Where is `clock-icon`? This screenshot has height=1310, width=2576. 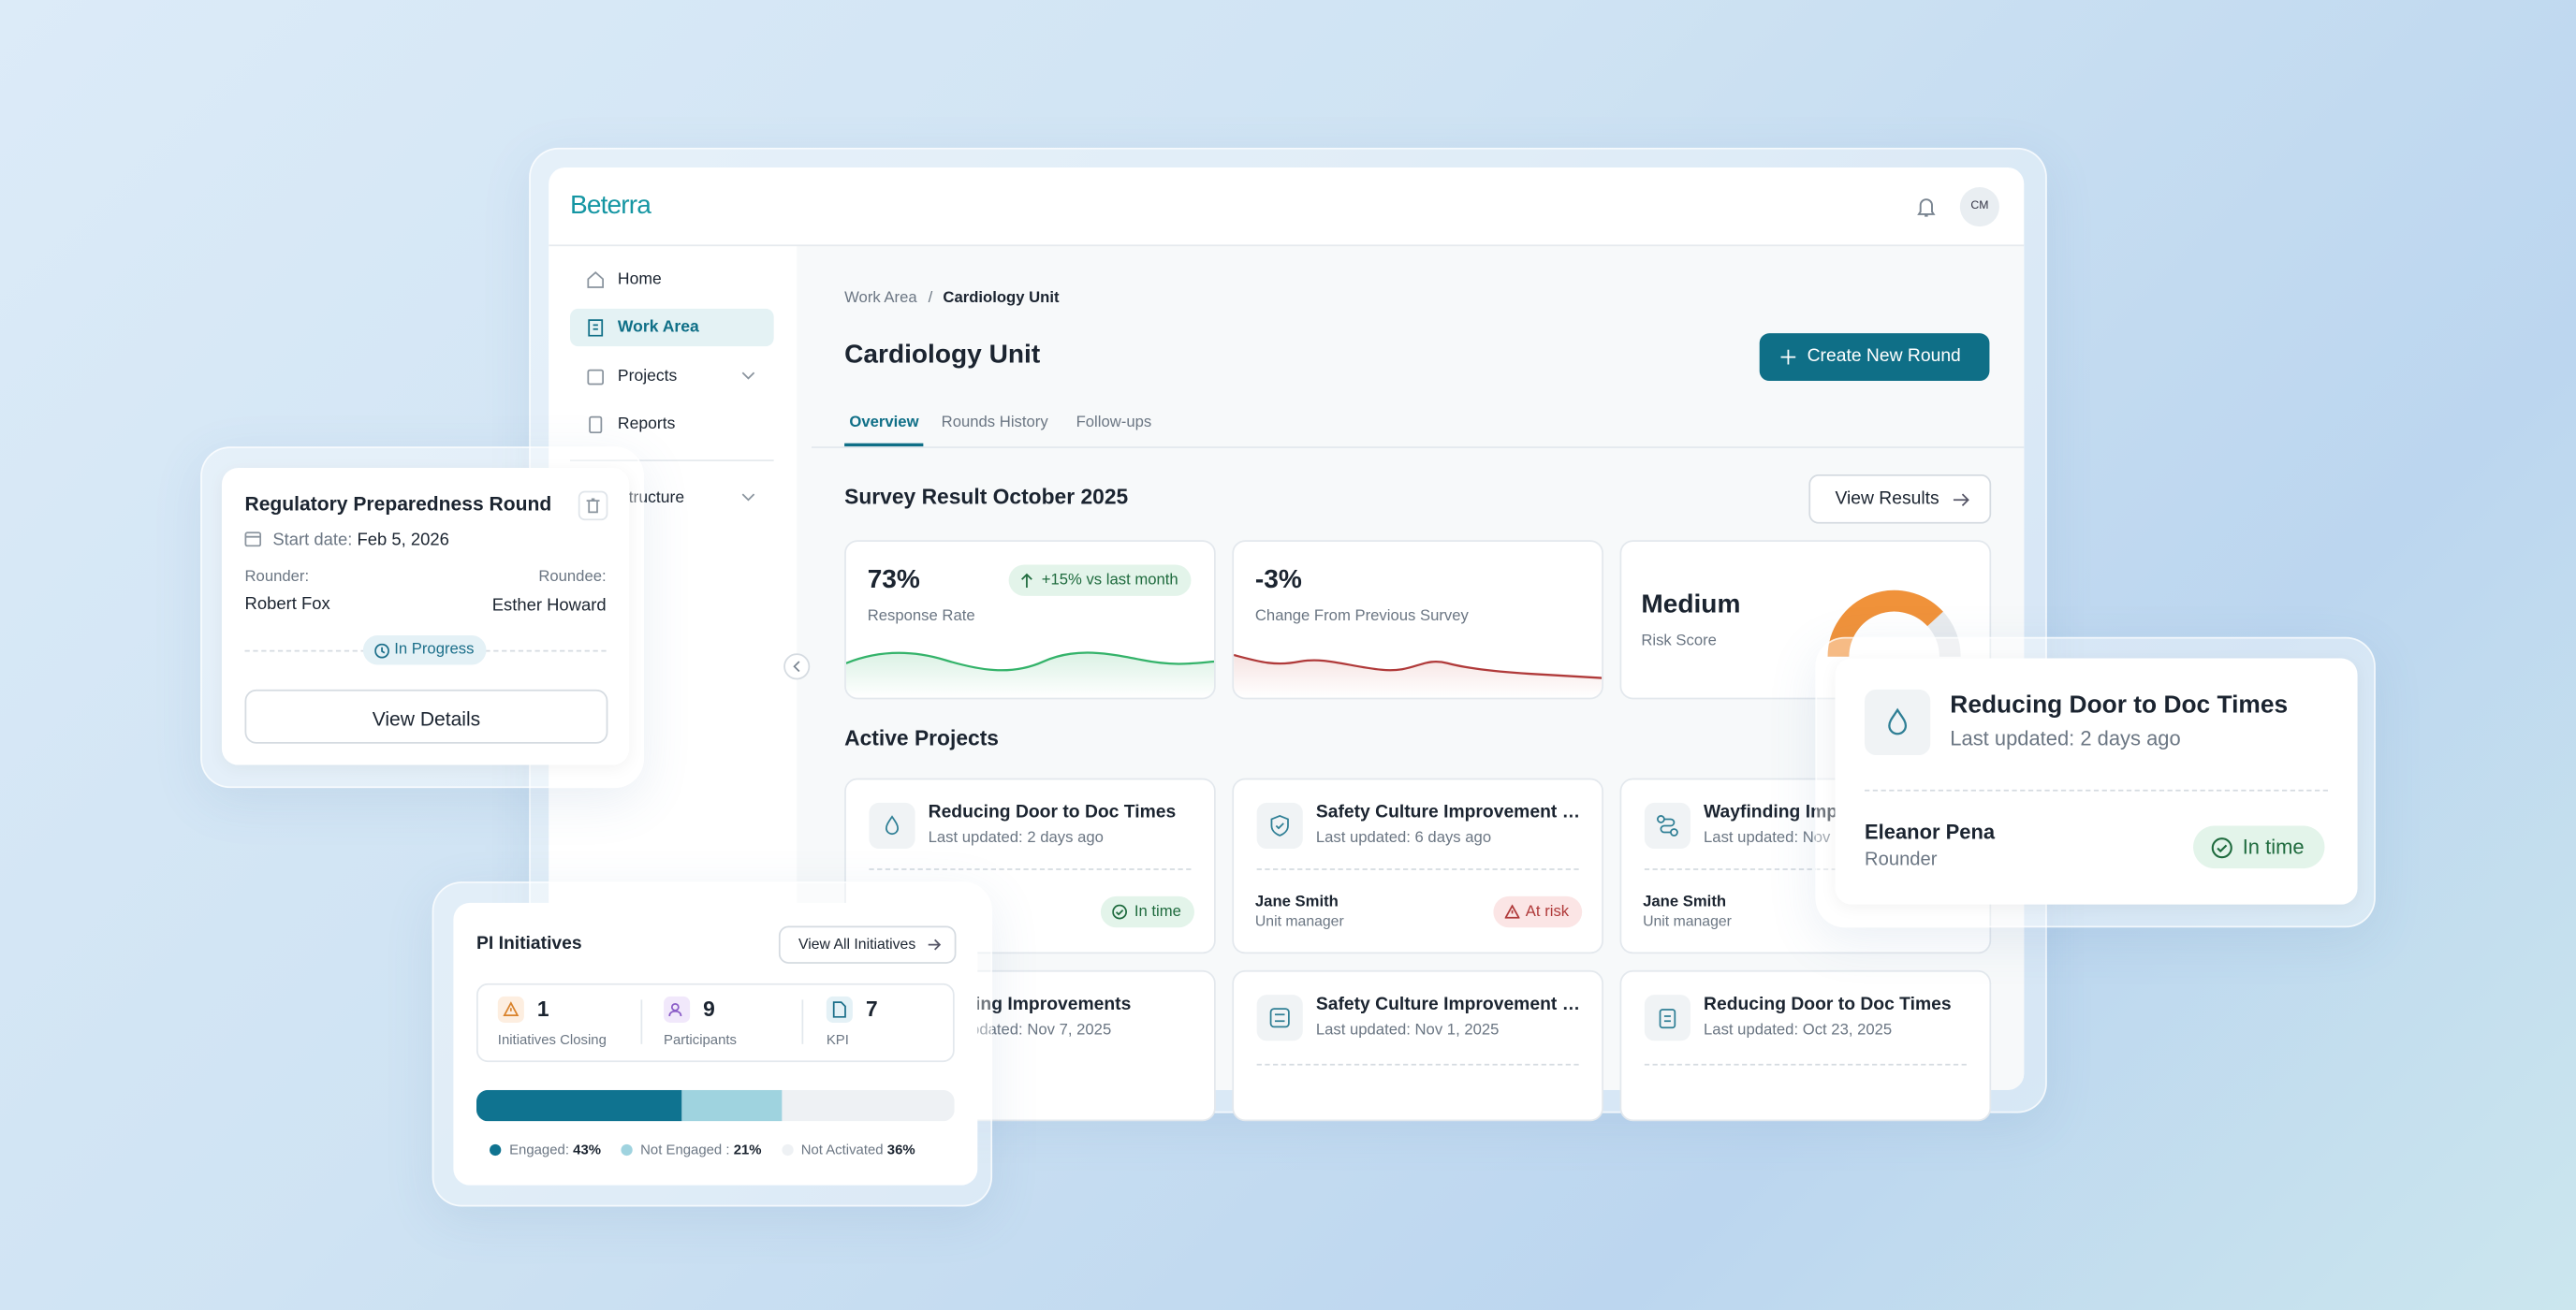 clock-icon is located at coordinates (381, 651).